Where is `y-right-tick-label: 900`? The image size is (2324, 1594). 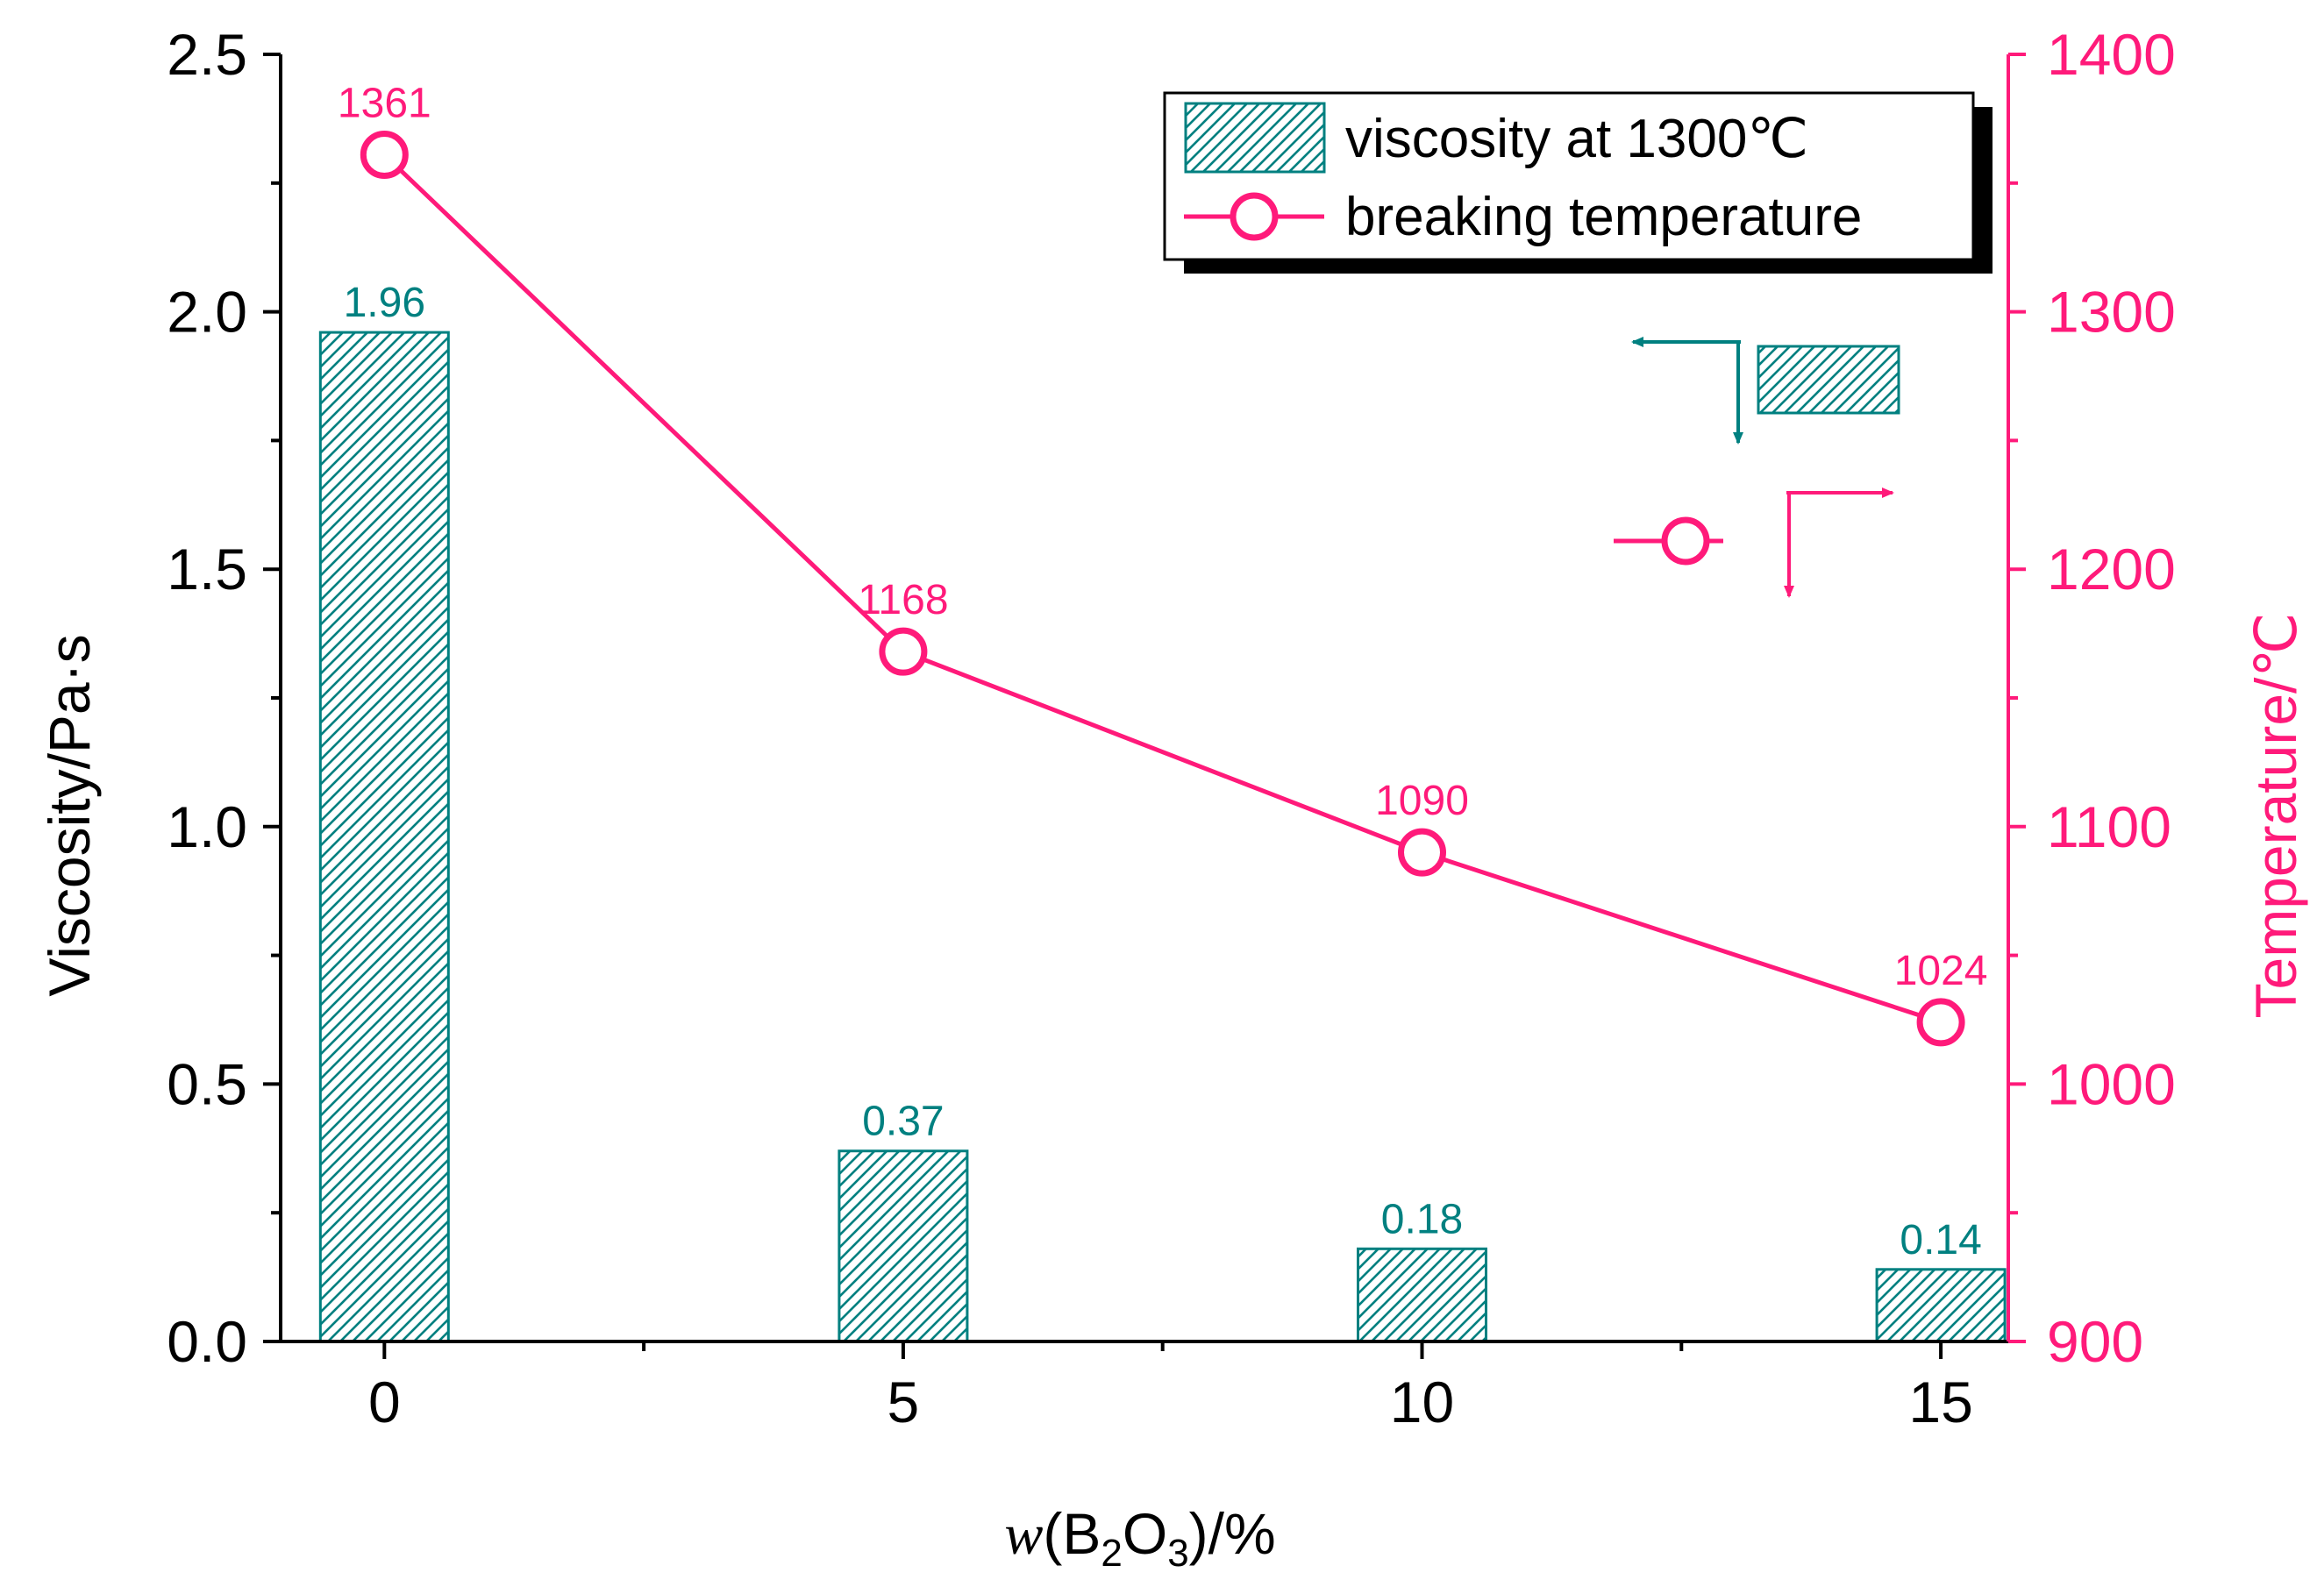 y-right-tick-label: 900 is located at coordinates (2095, 1341).